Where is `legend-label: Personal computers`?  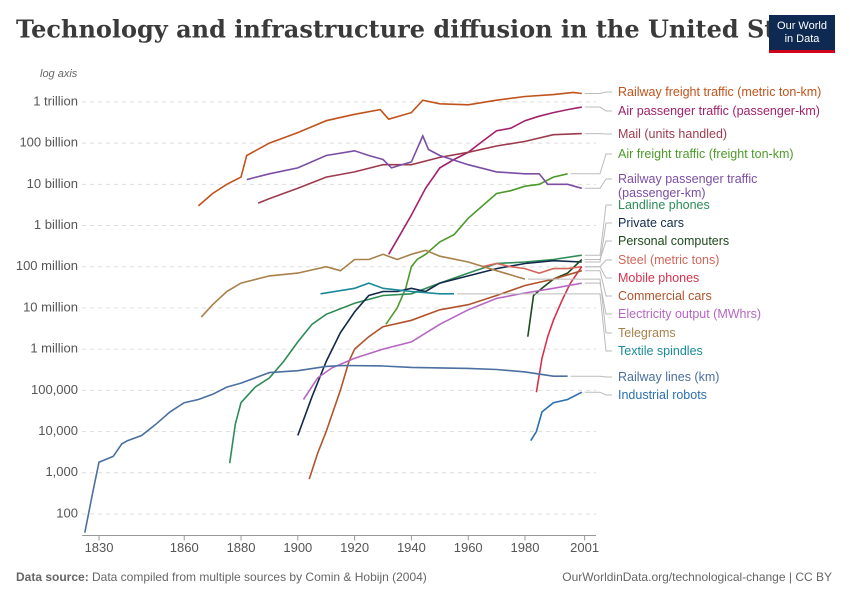 legend-label: Personal computers is located at coordinates (674, 241).